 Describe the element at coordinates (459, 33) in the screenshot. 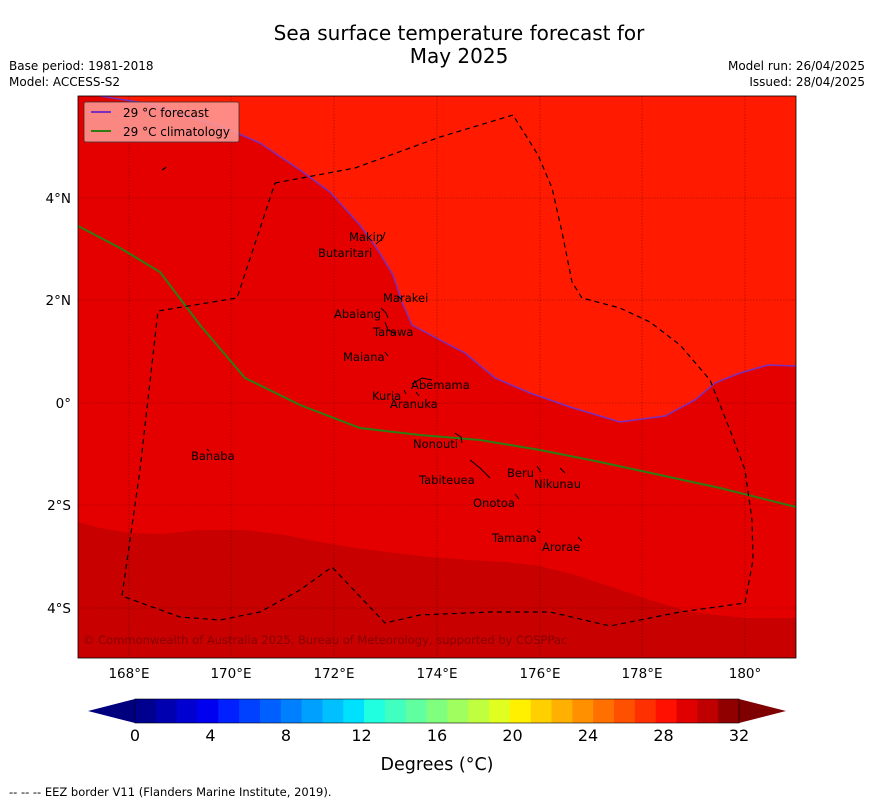

I see `chart-title-line1: Sea surface temperature forecast for` at that location.